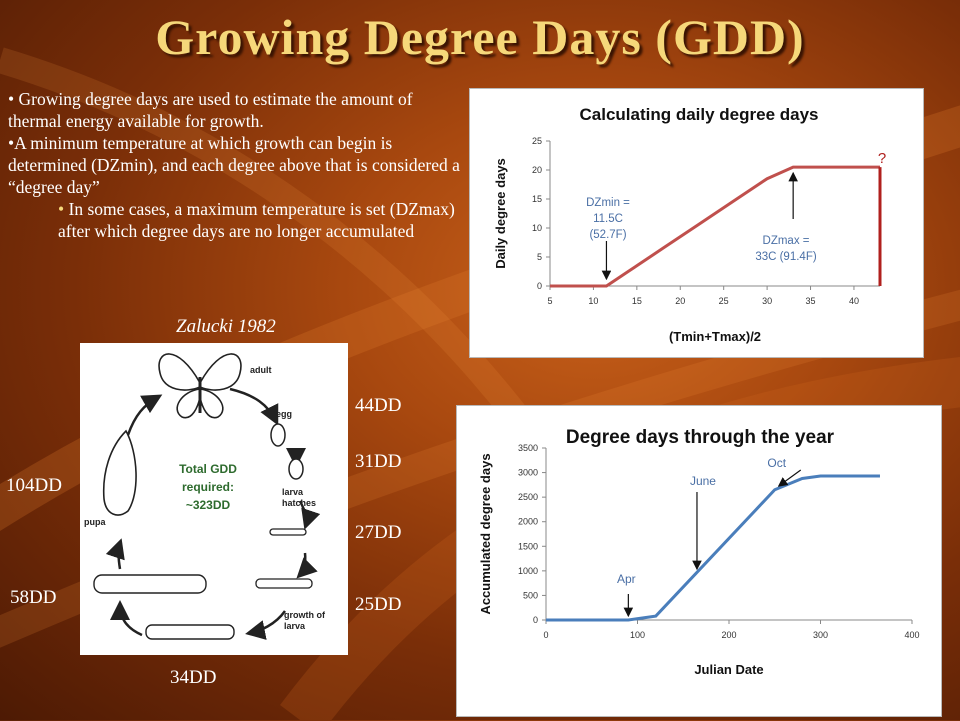 The image size is (960, 721). I want to click on x-tick-label: 0, so click(545, 635).